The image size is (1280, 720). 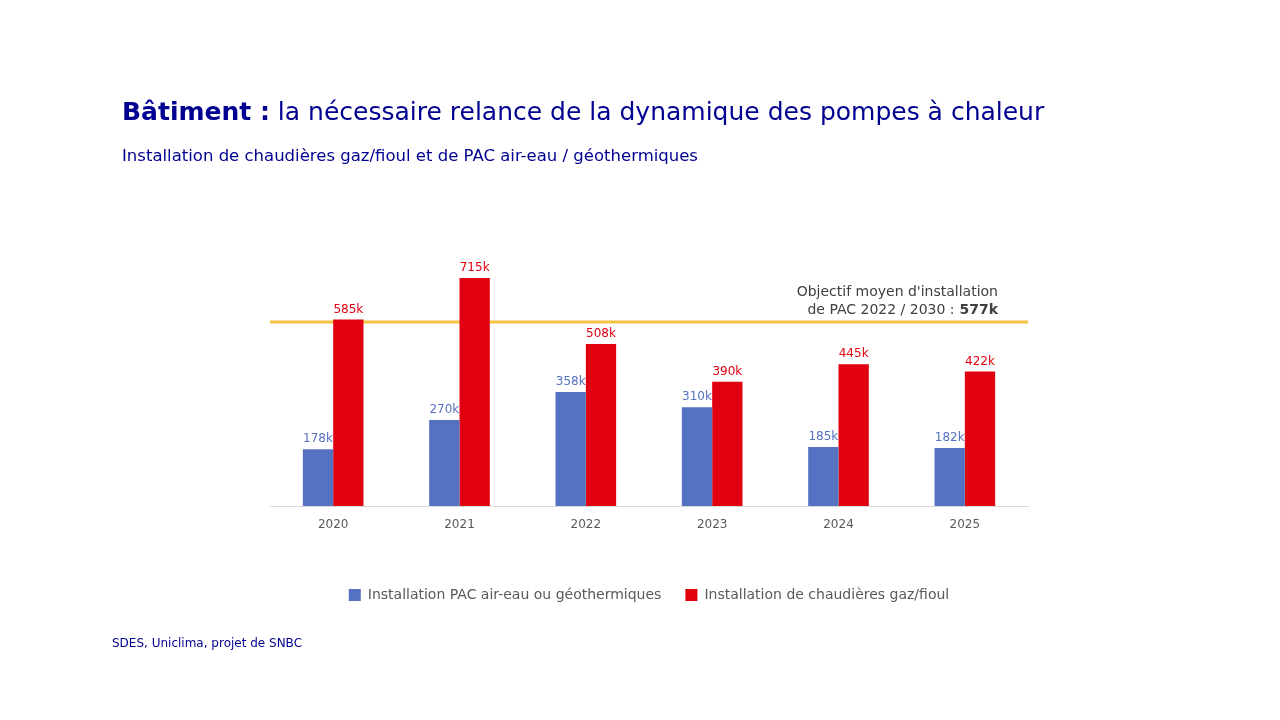 What do you see at coordinates (727, 370) in the screenshot?
I see `data-label: 390k` at bounding box center [727, 370].